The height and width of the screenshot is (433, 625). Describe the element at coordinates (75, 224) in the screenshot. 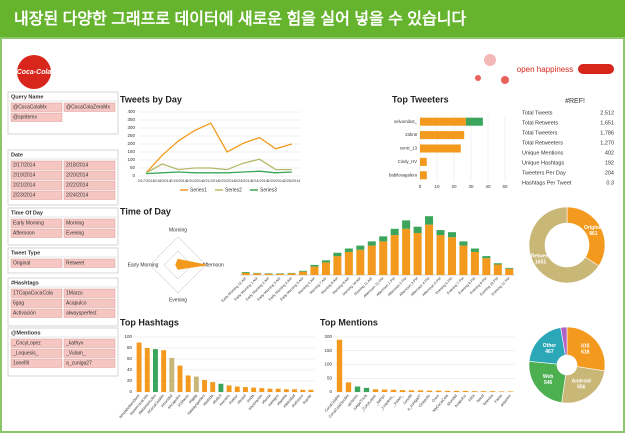

I see `slicer-item-label: Morning` at that location.